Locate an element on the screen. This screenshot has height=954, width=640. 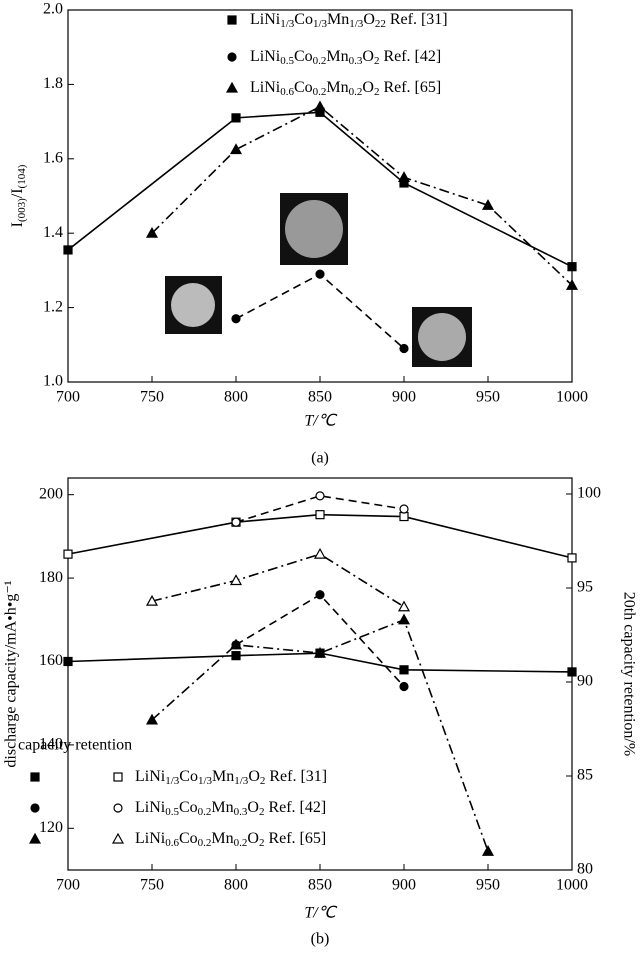
y2-tick-label: 100 is located at coordinates (589, 493).